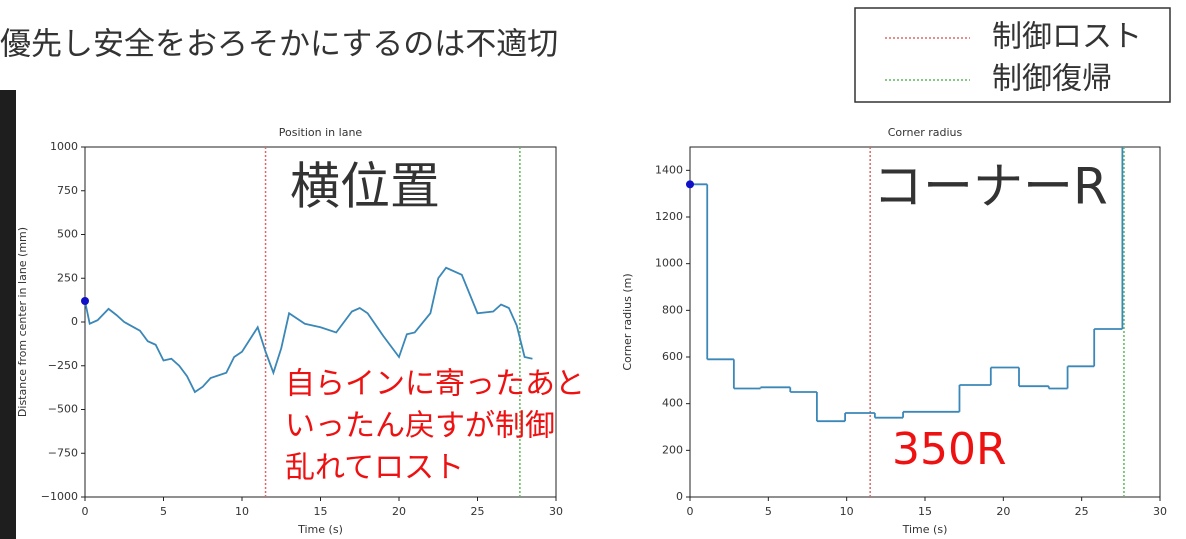 This screenshot has height=539, width=1186. I want to click on legend-box, so click(1012, 55).